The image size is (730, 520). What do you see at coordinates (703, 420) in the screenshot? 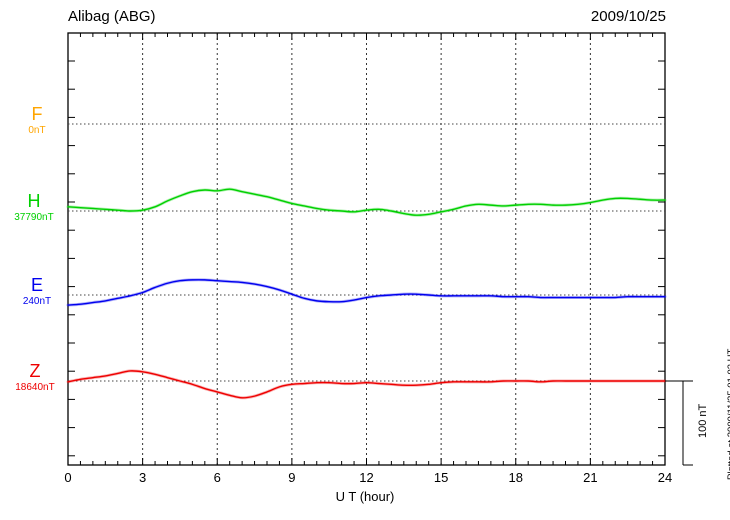
I see `scalebar-label: 100 nT` at bounding box center [703, 420].